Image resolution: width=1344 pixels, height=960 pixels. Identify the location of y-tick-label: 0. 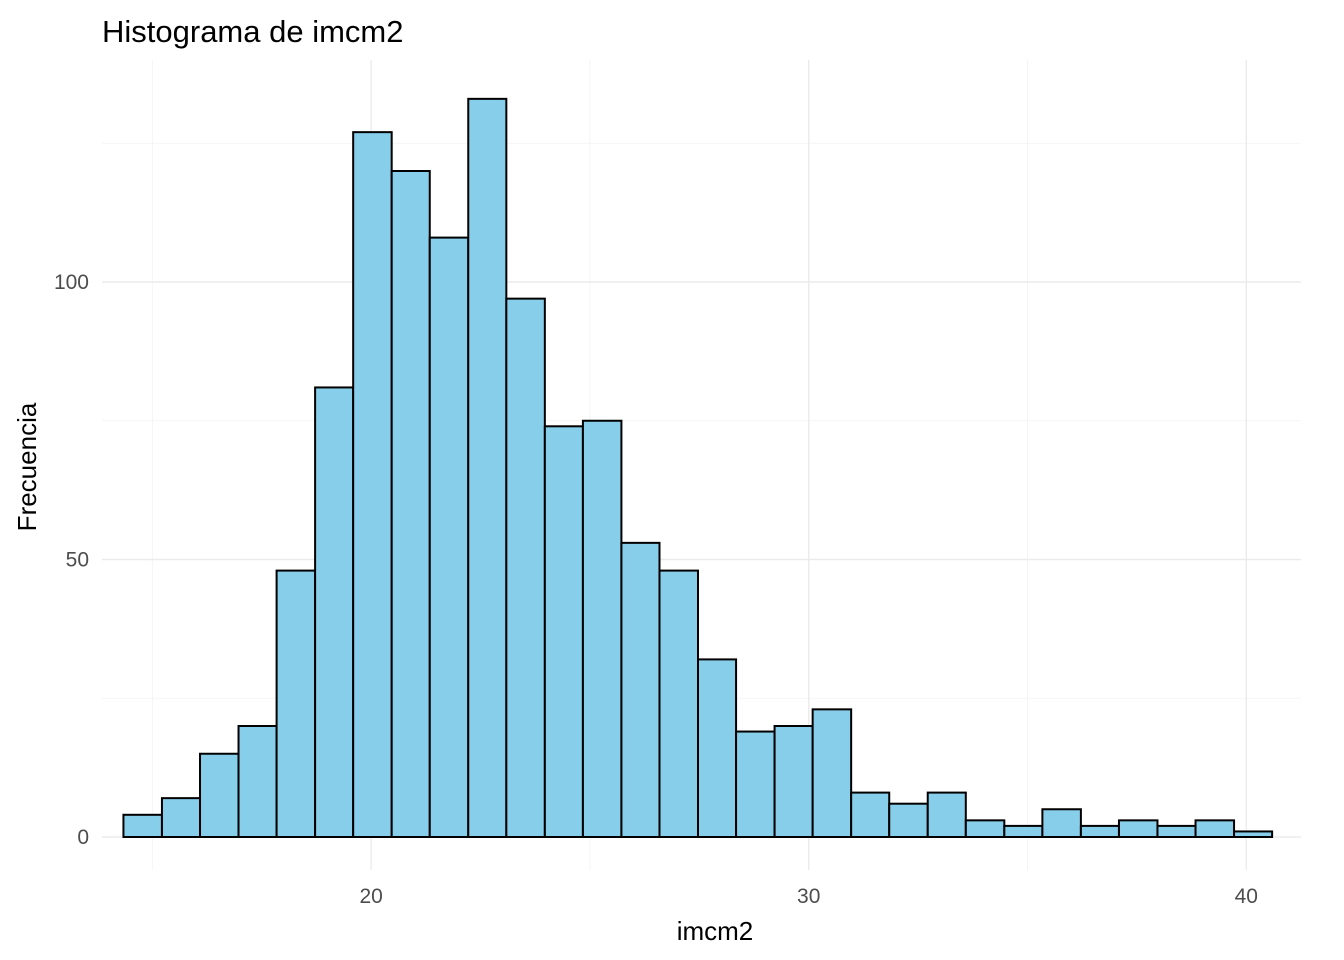
(83, 837).